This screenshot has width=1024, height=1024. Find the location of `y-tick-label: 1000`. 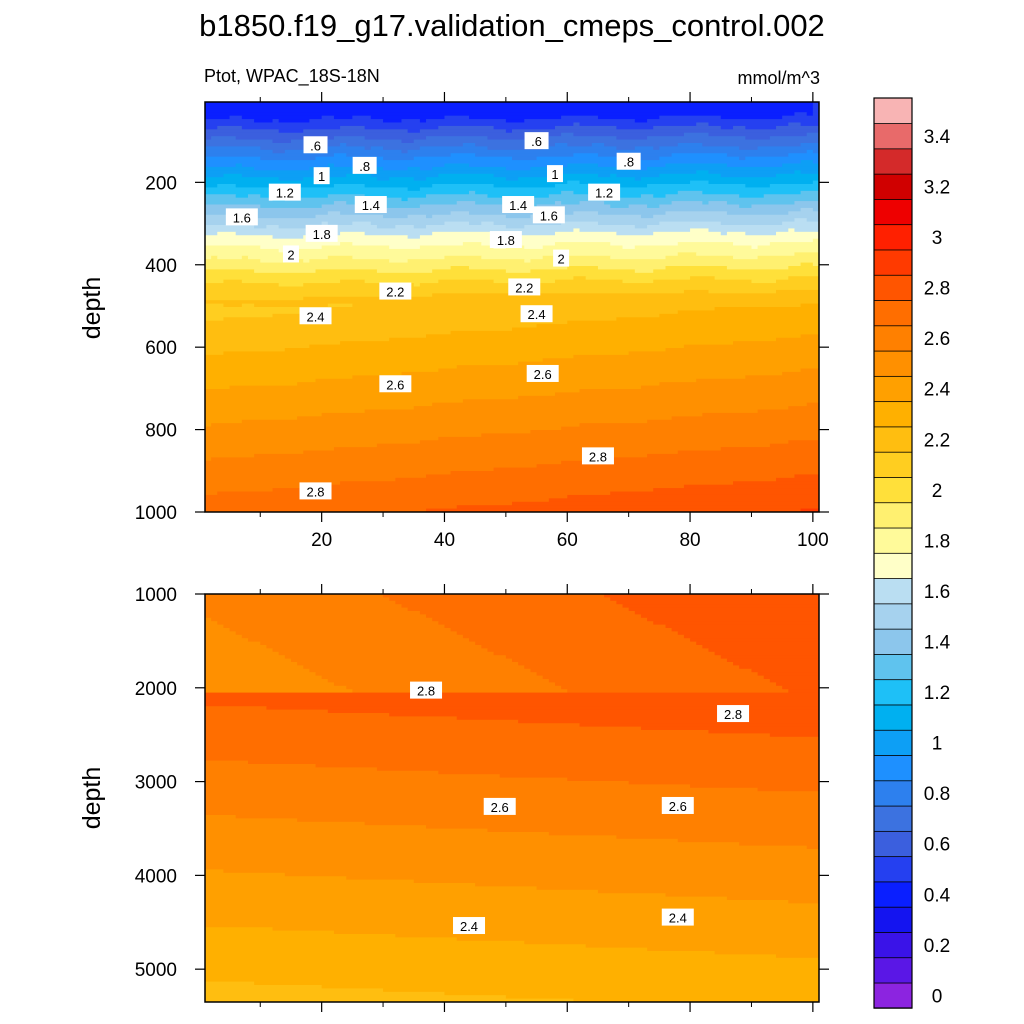

y-tick-label: 1000 is located at coordinates (156, 513).